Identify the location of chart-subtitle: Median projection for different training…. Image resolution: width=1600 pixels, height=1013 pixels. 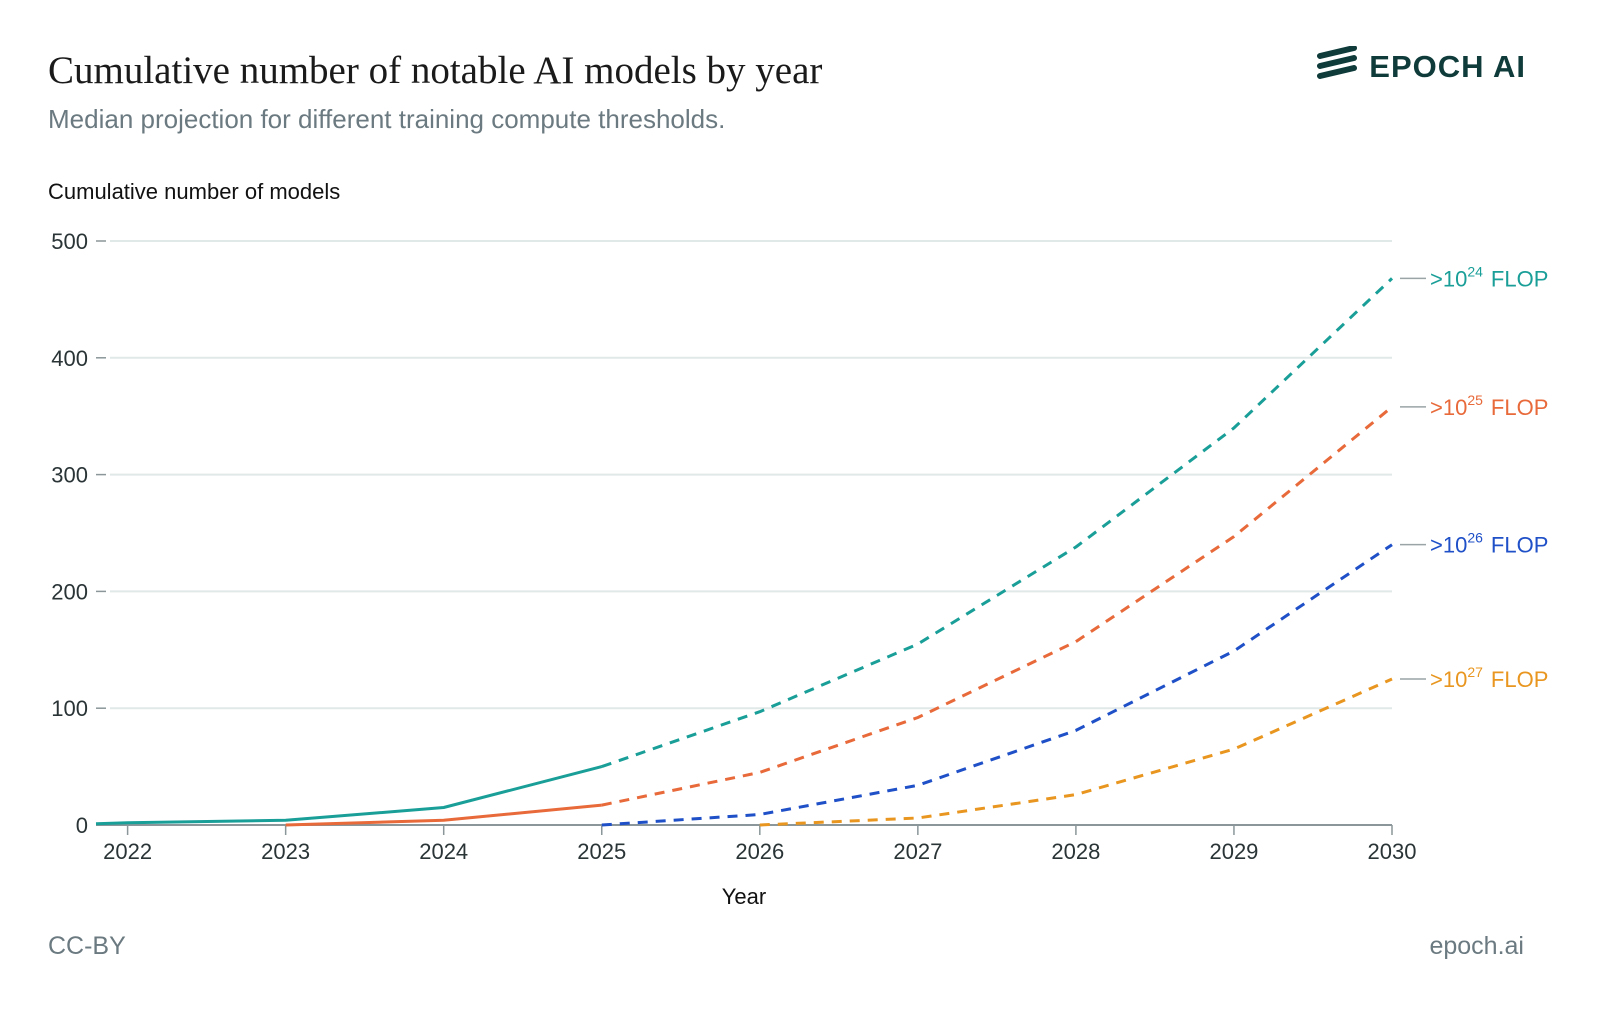
(387, 119).